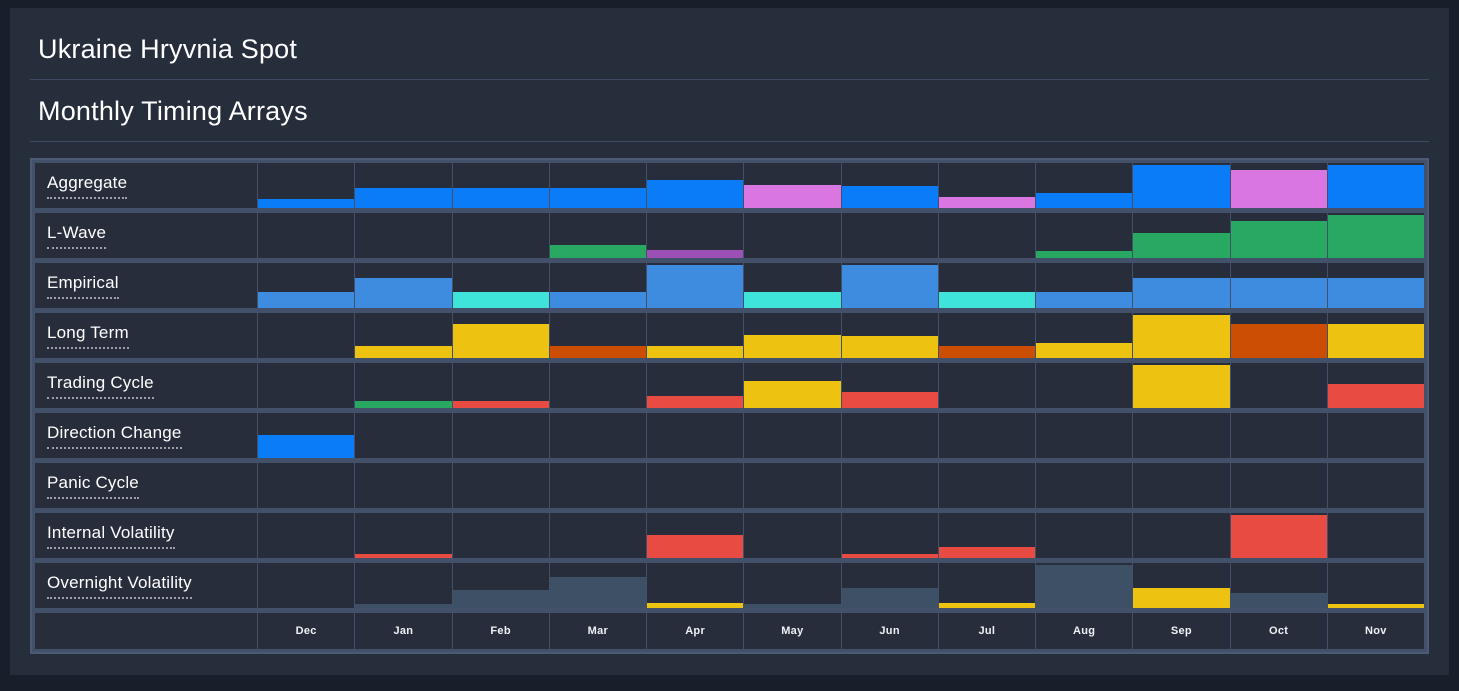 Image resolution: width=1459 pixels, height=691 pixels. I want to click on array-cell-empirical-mar, so click(597, 285).